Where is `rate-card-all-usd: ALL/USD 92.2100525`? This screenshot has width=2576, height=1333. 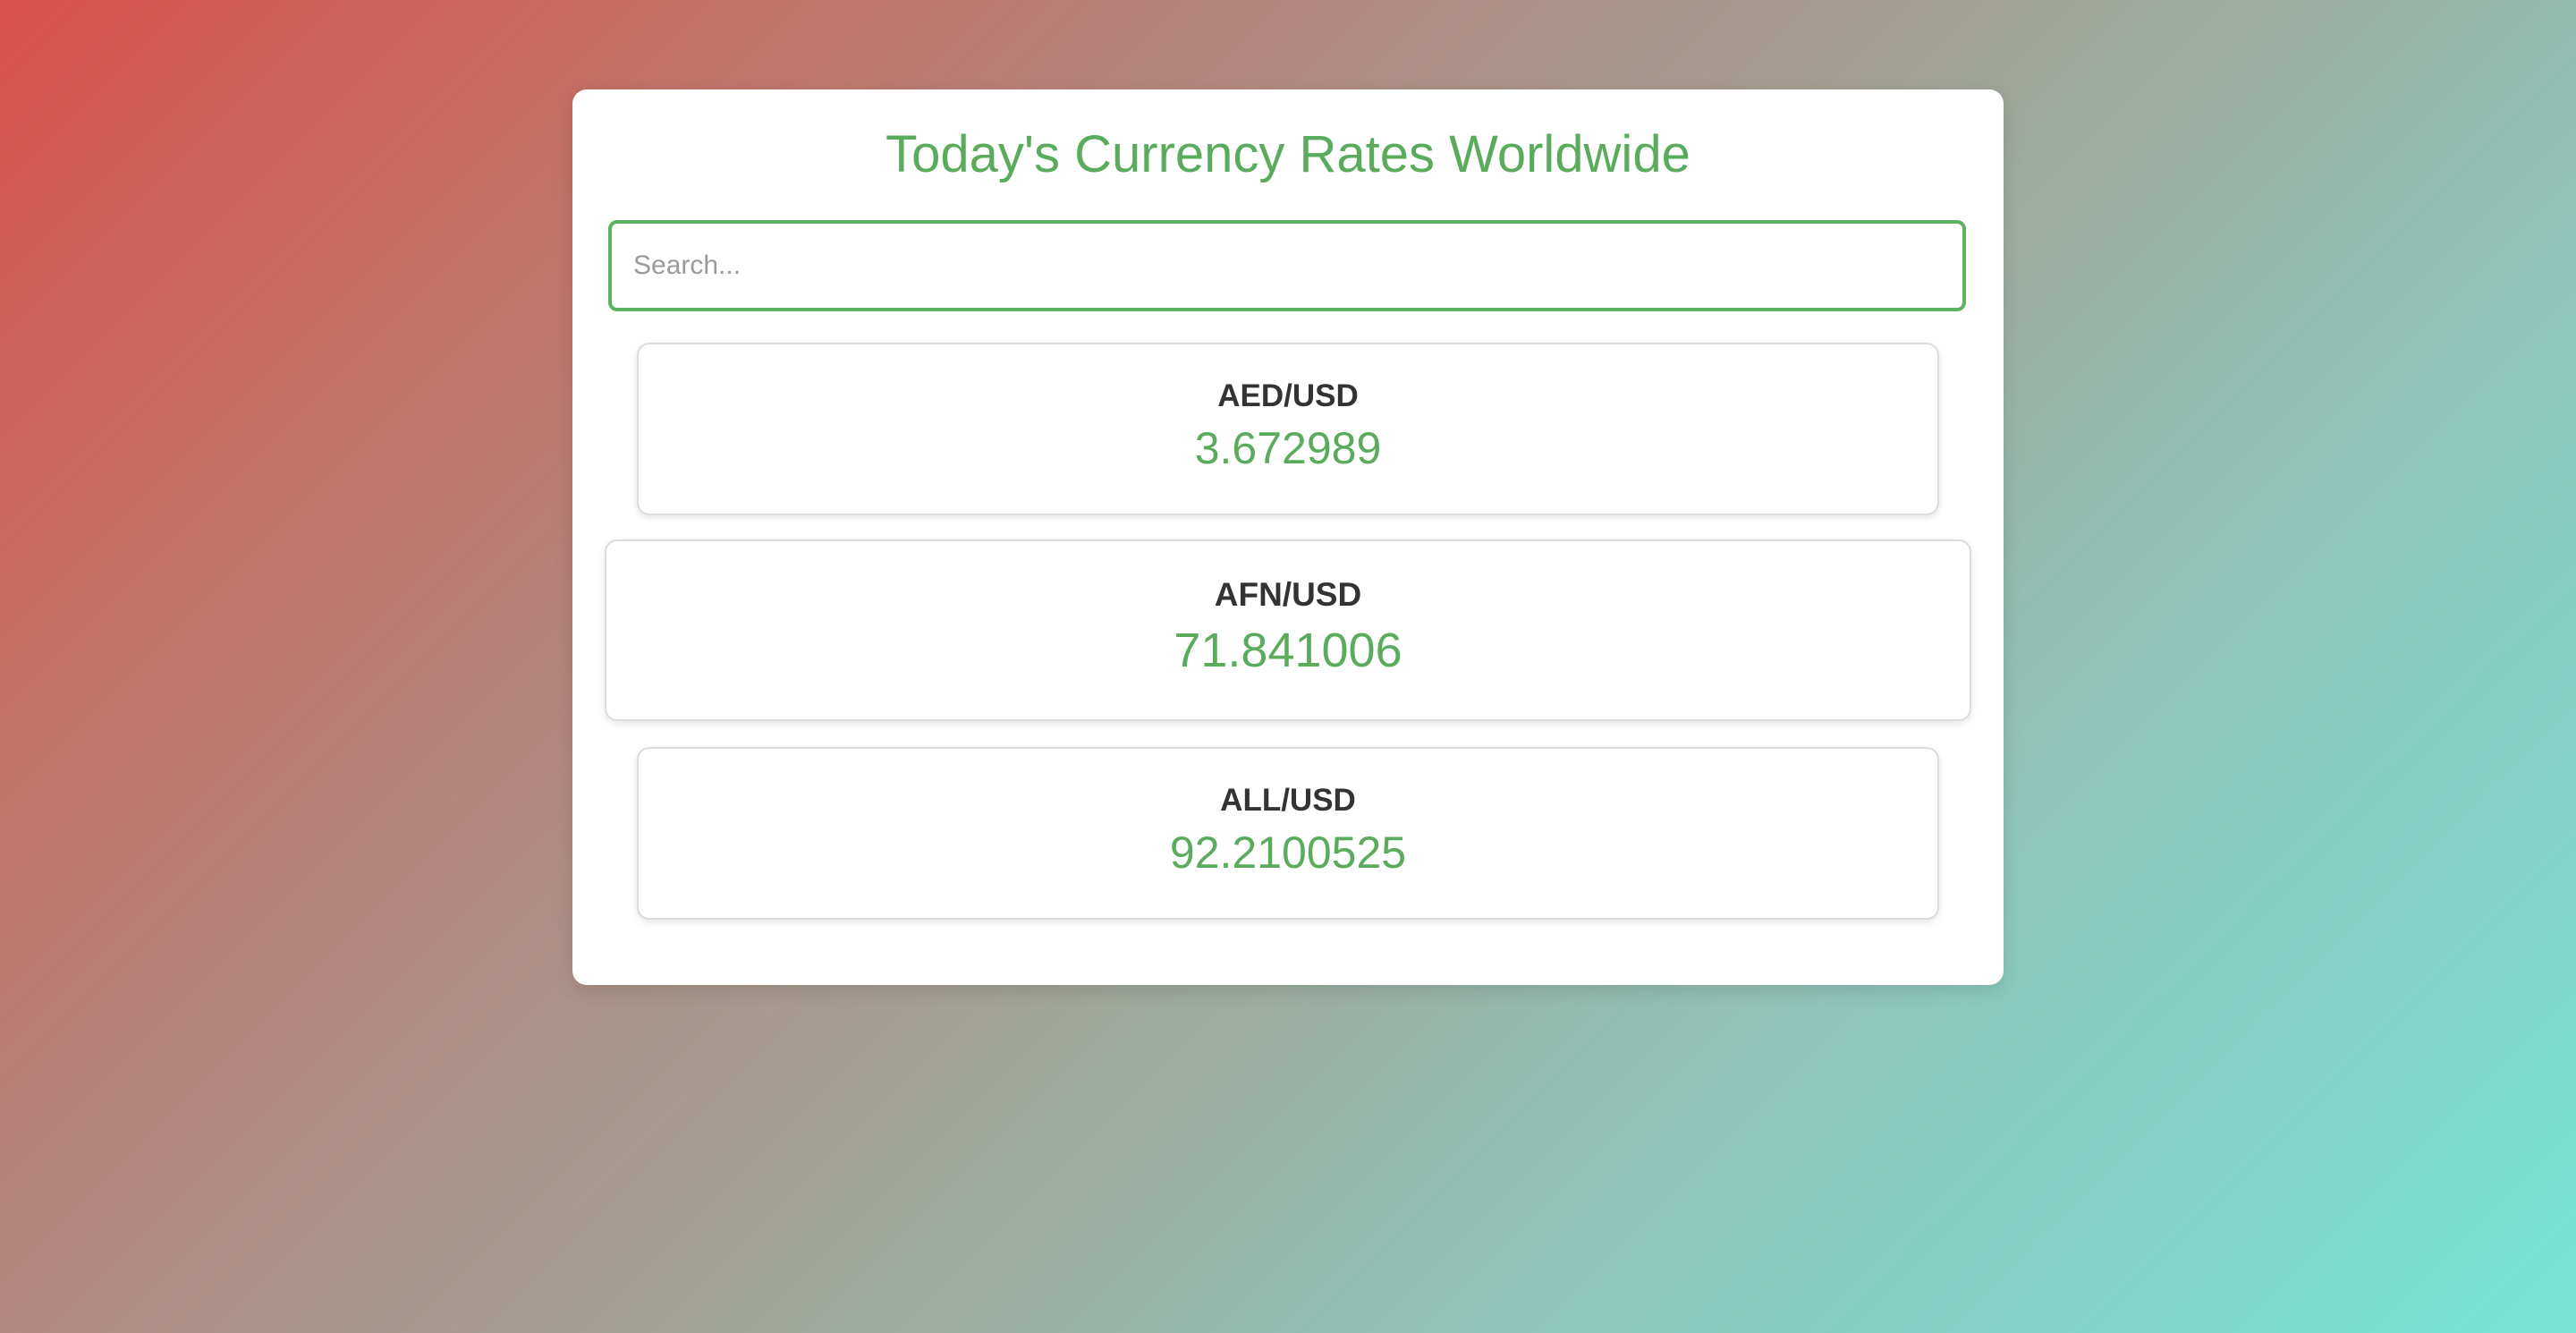 rate-card-all-usd: ALL/USD 92.2100525 is located at coordinates (1288, 833).